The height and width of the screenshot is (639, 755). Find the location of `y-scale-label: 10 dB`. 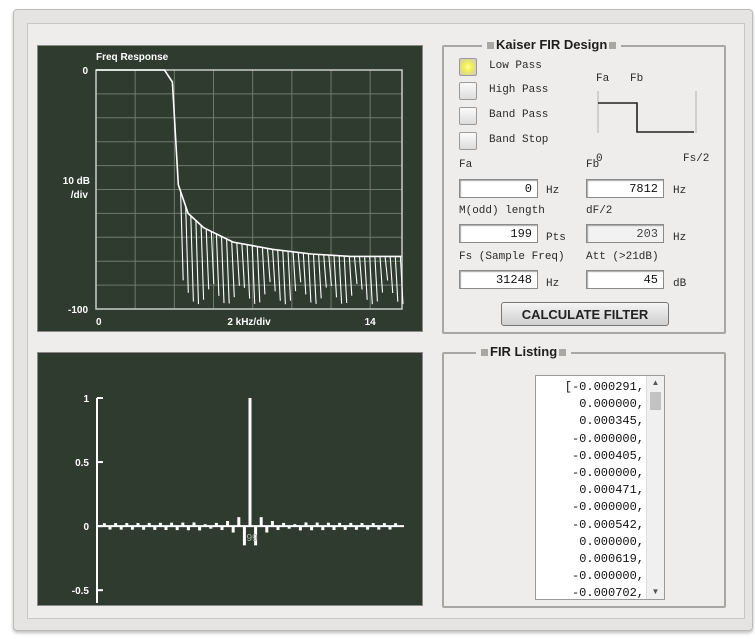

y-scale-label: 10 dB is located at coordinates (76, 181).